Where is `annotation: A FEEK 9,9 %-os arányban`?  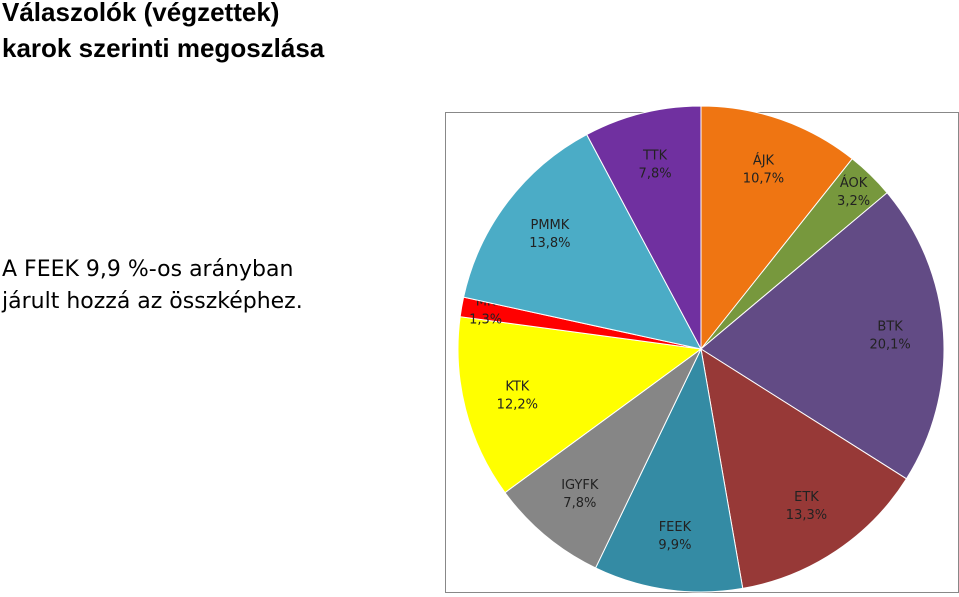
annotation: A FEEK 9,9 %-os arányban is located at coordinates (147, 269).